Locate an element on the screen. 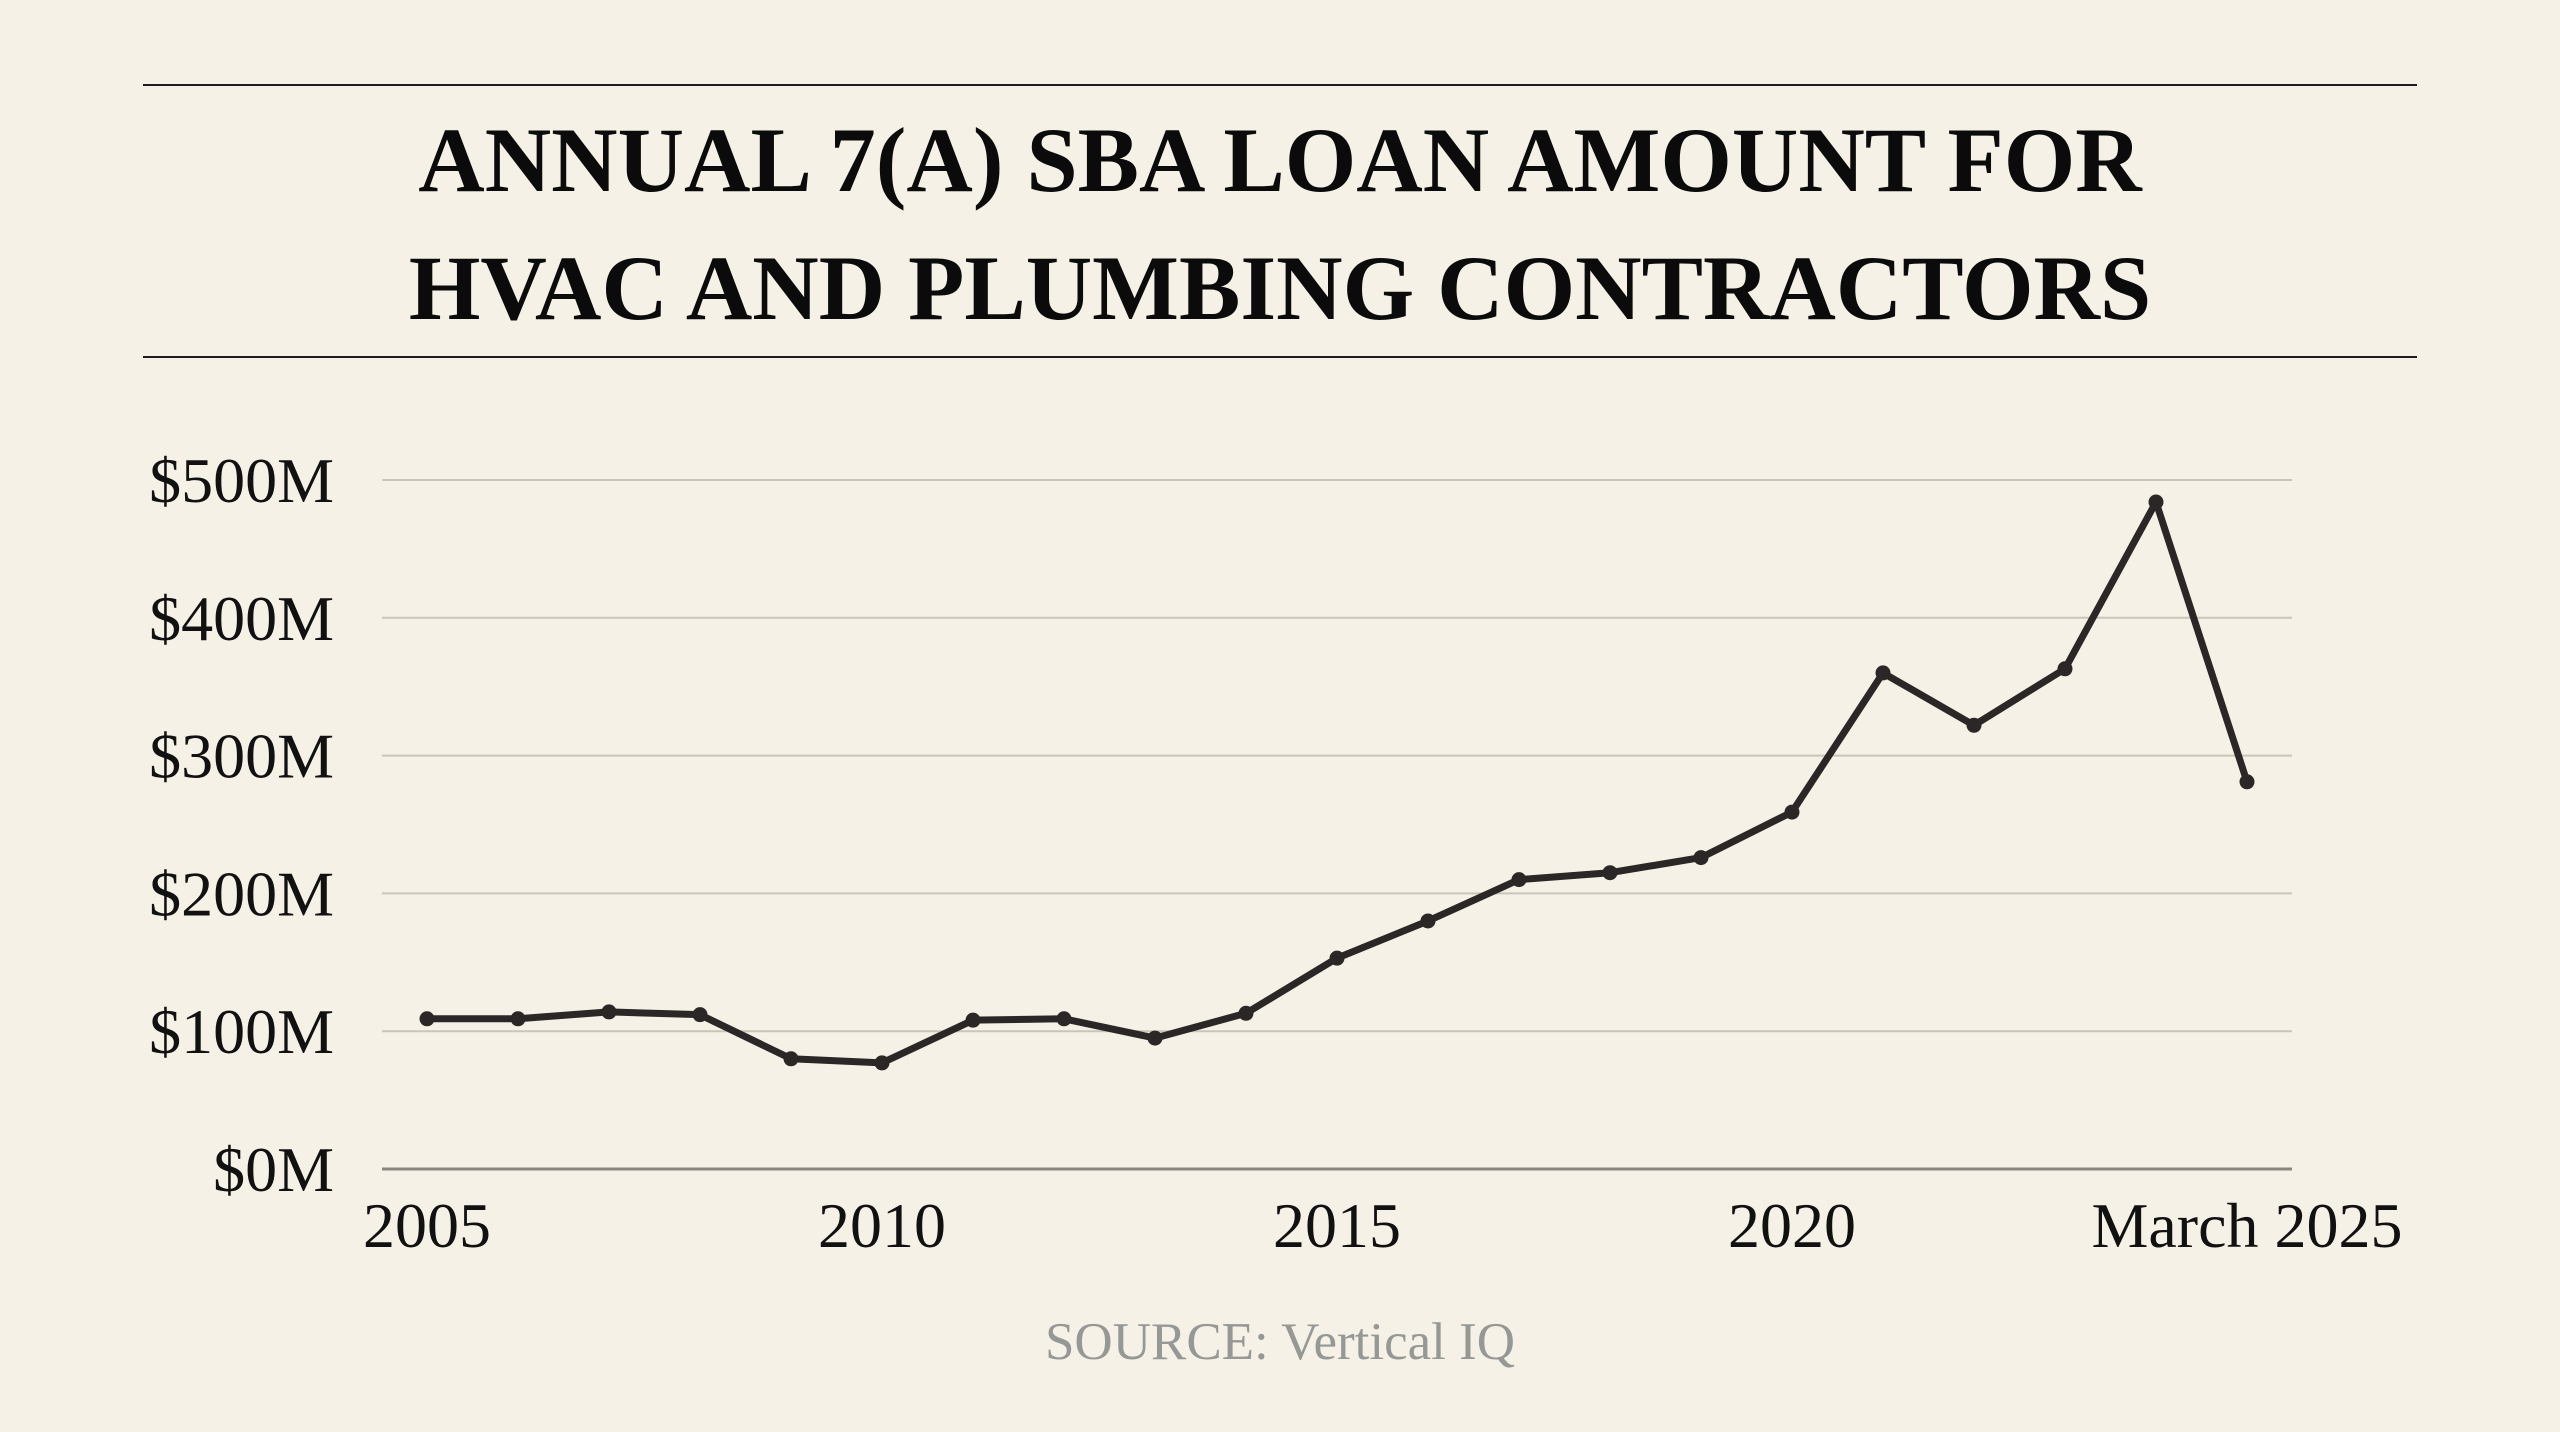 This screenshot has height=1432, width=2560. x-tick-label: 2005 is located at coordinates (427, 1225).